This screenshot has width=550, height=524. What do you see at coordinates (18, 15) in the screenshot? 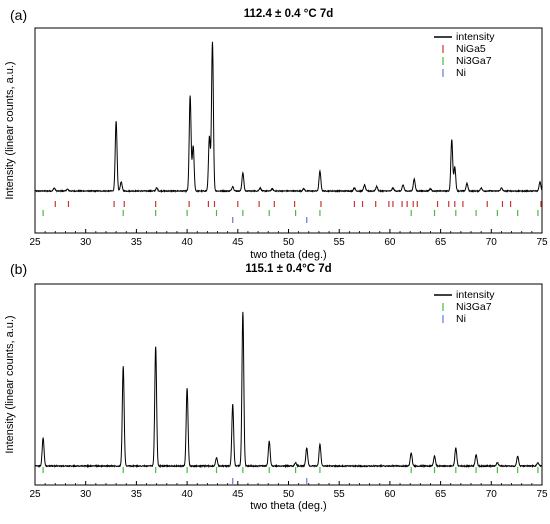
I see `panel-letter: (a)` at bounding box center [18, 15].